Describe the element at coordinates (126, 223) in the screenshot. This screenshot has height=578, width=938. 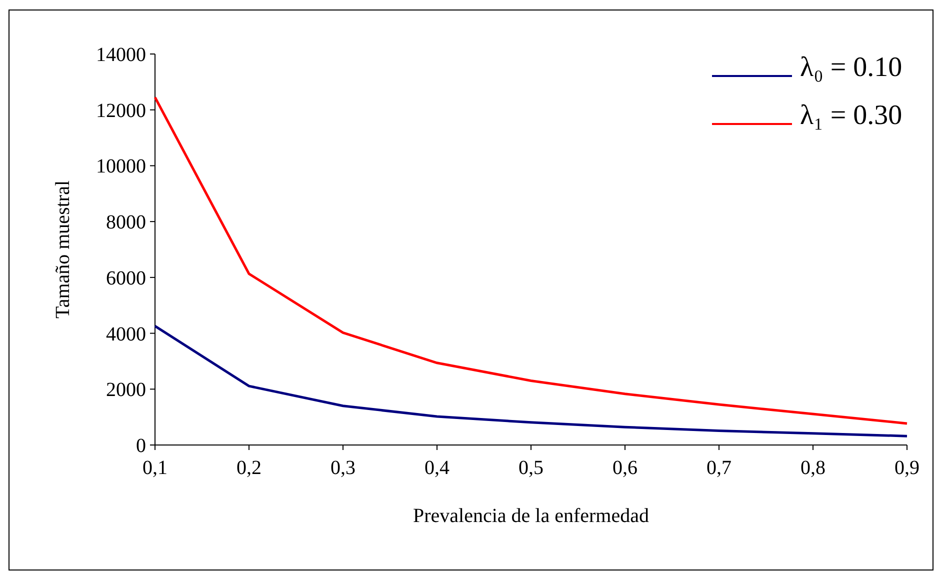
I see `y-tick-label: 8000` at that location.